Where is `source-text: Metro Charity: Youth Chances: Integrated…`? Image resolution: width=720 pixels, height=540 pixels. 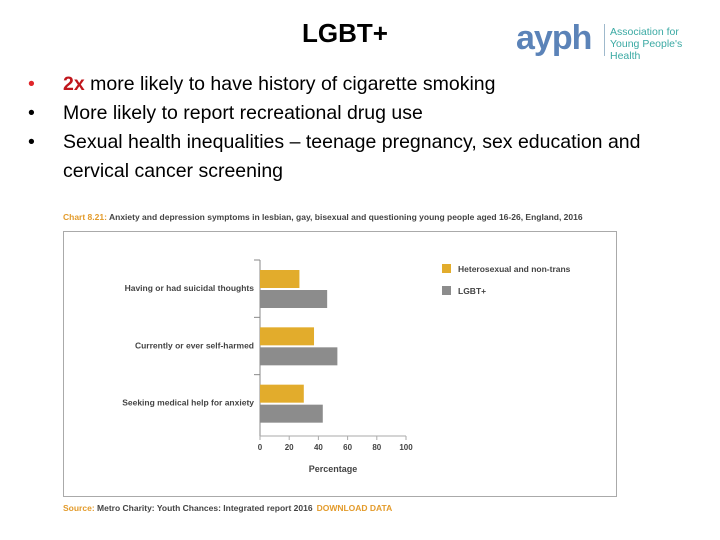 source-text: Metro Charity: Youth Chances: Integrated… is located at coordinates (203, 508).